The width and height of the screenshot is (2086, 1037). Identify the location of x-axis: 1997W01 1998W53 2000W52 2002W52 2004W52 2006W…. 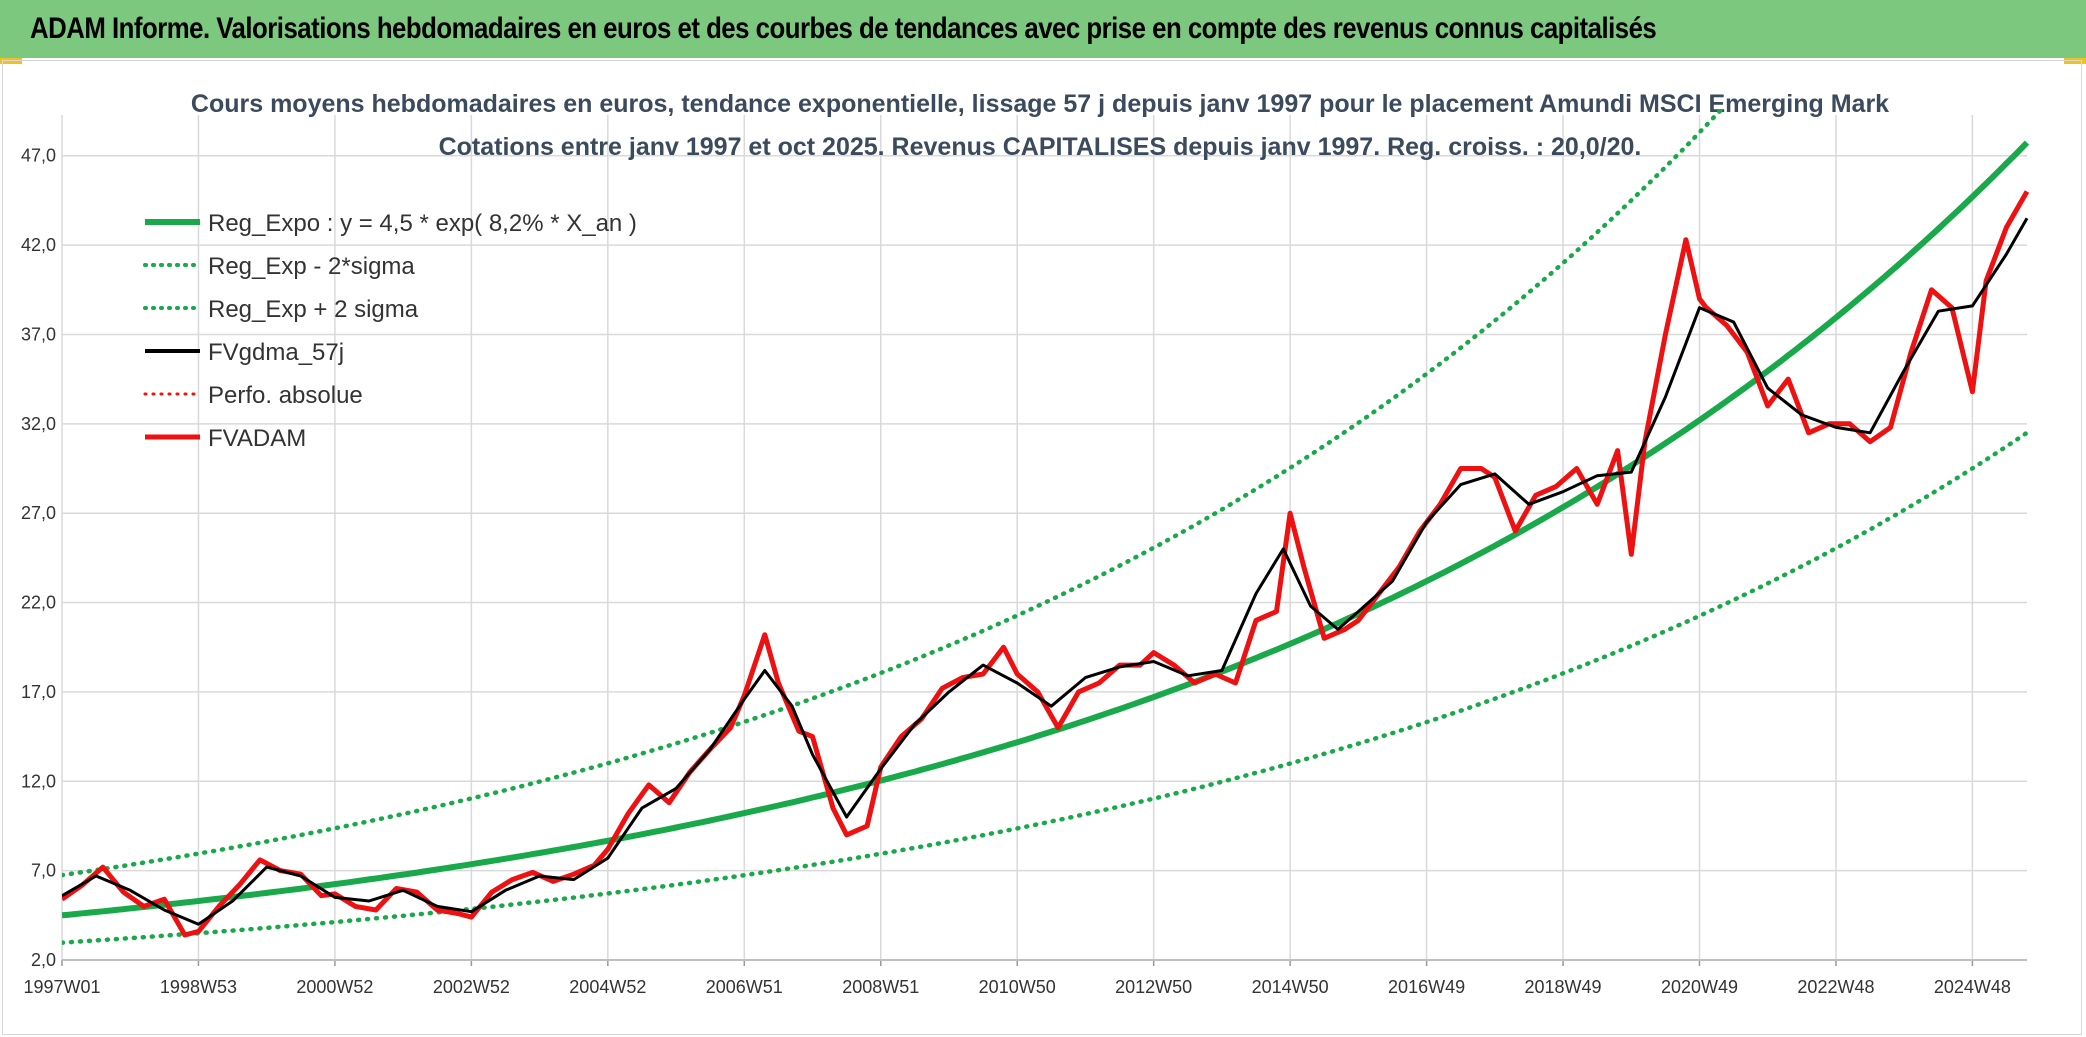
(1025, 978).